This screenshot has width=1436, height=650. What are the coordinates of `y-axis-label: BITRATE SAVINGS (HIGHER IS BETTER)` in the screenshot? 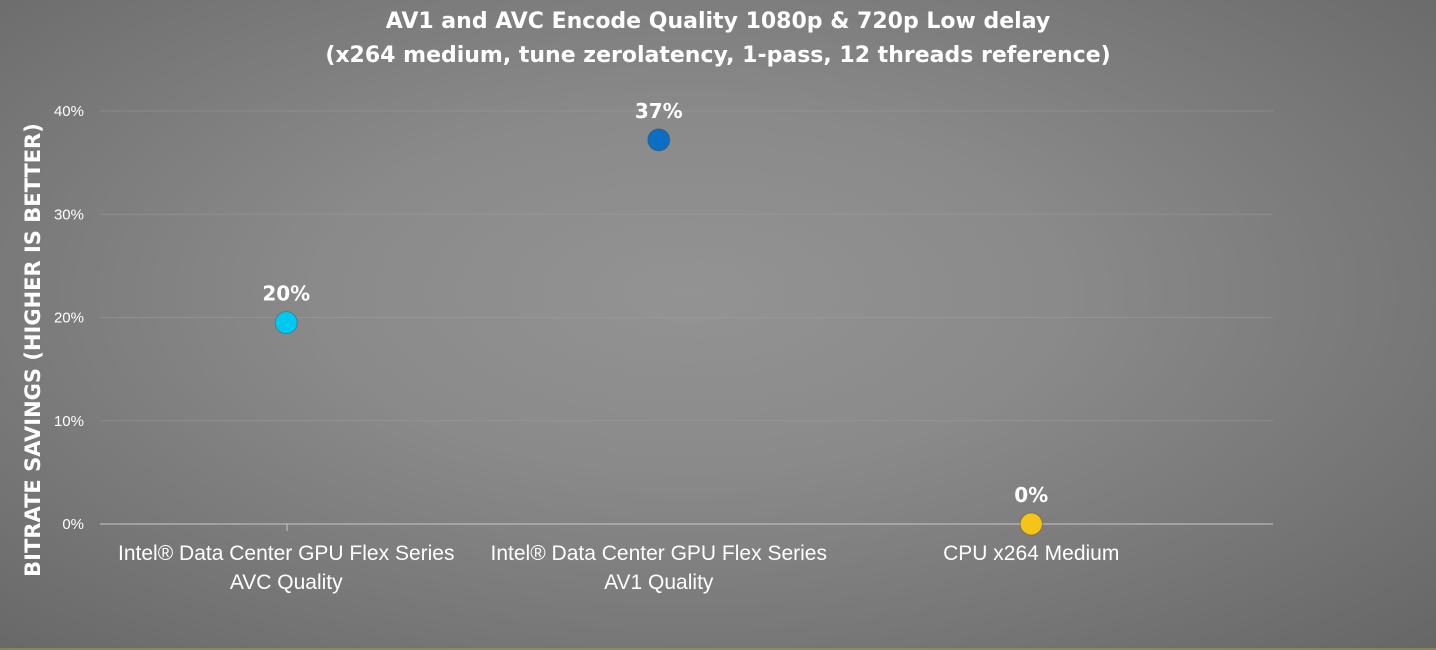 It's located at (33, 350).